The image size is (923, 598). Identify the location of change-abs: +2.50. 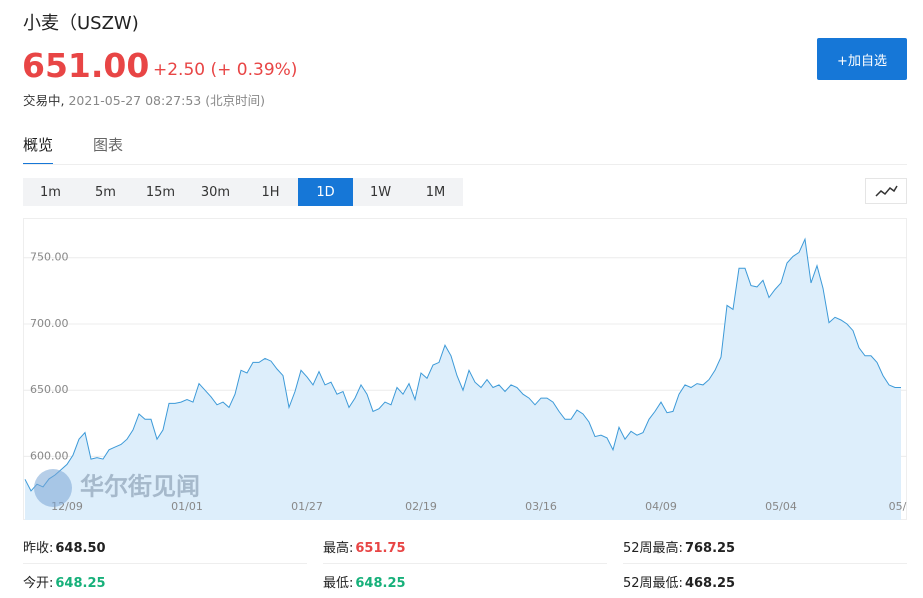
(179, 70).